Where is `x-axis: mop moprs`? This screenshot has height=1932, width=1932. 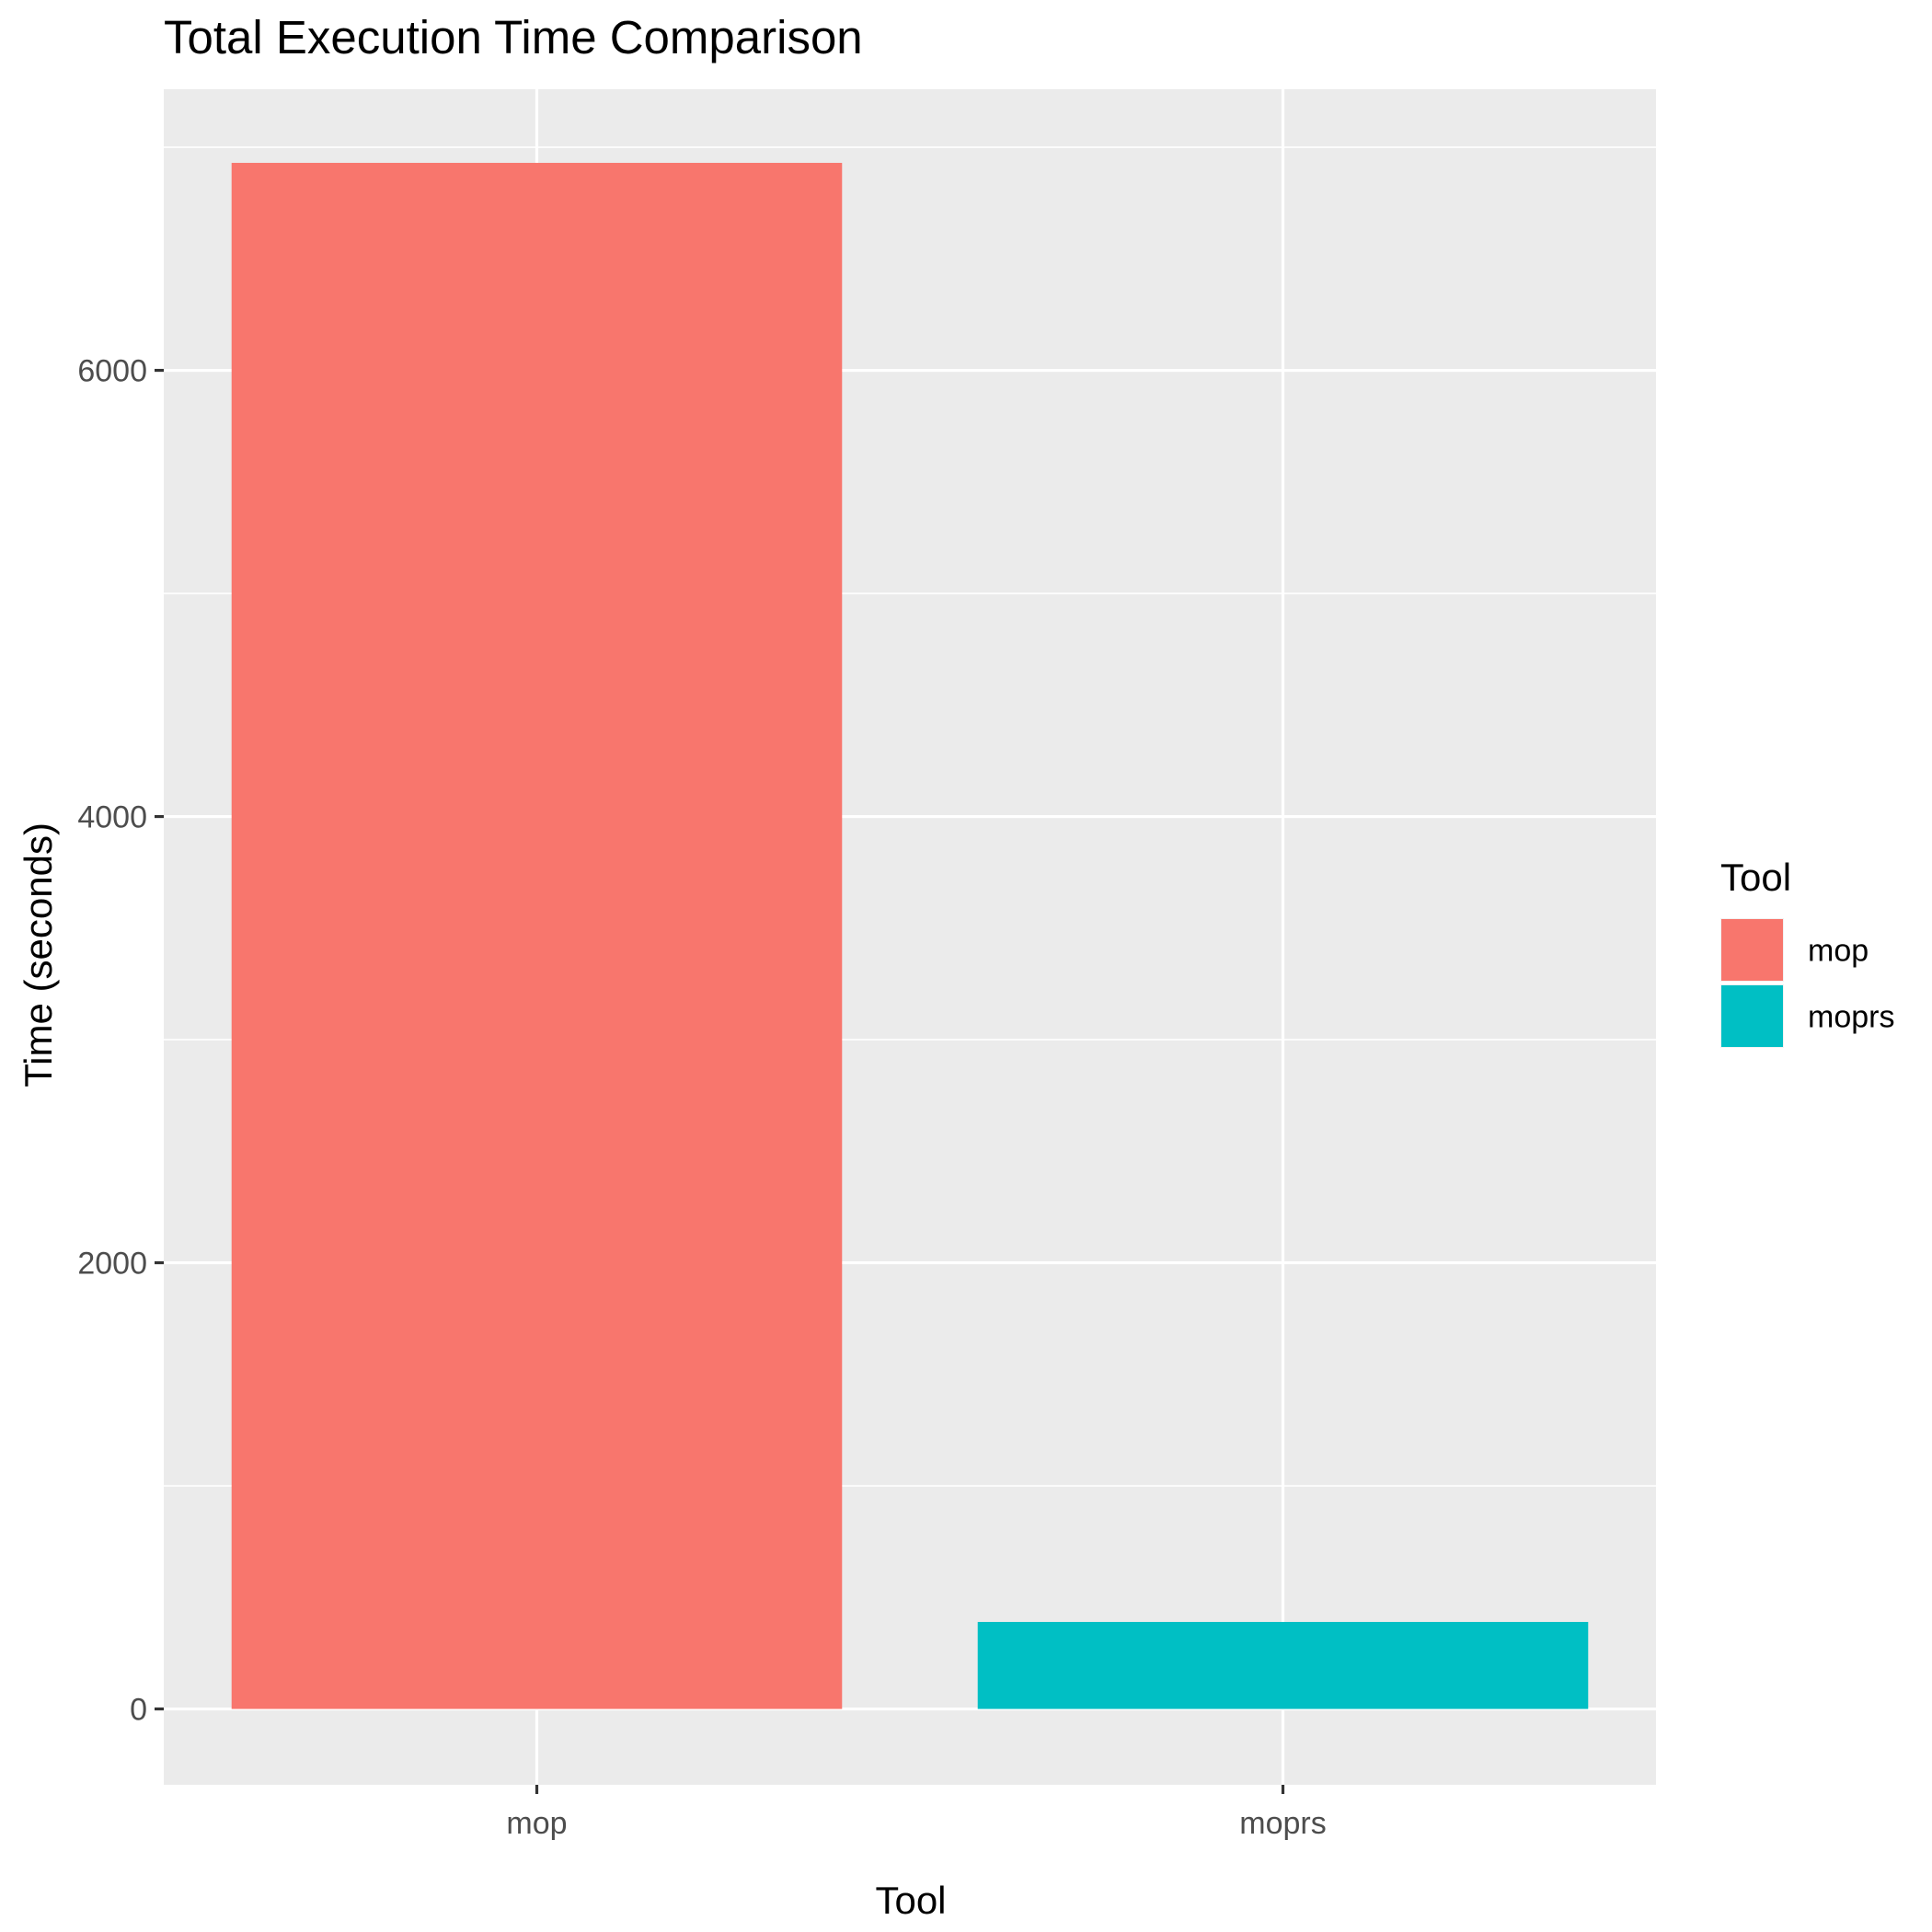 x-axis: mop moprs is located at coordinates (916, 1813).